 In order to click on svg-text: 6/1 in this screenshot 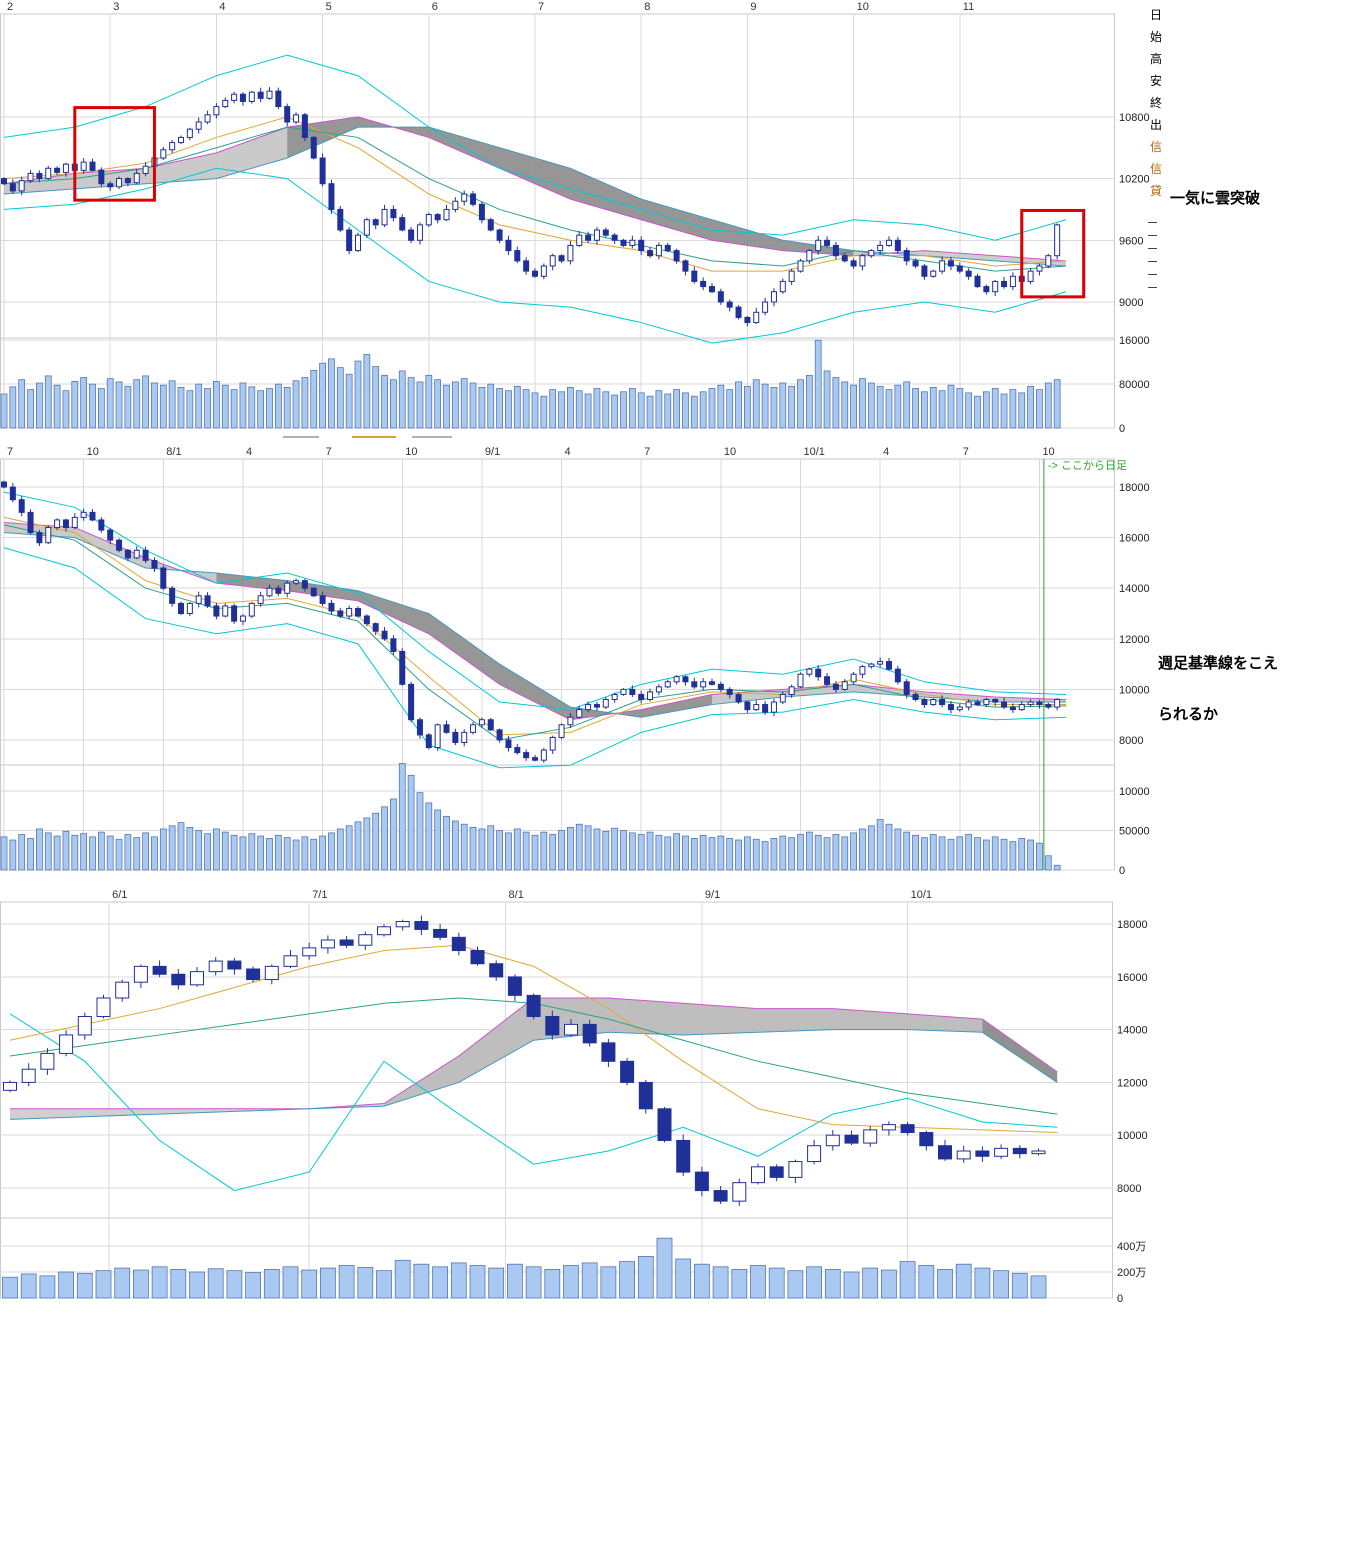, I will do `click(119, 895)`.